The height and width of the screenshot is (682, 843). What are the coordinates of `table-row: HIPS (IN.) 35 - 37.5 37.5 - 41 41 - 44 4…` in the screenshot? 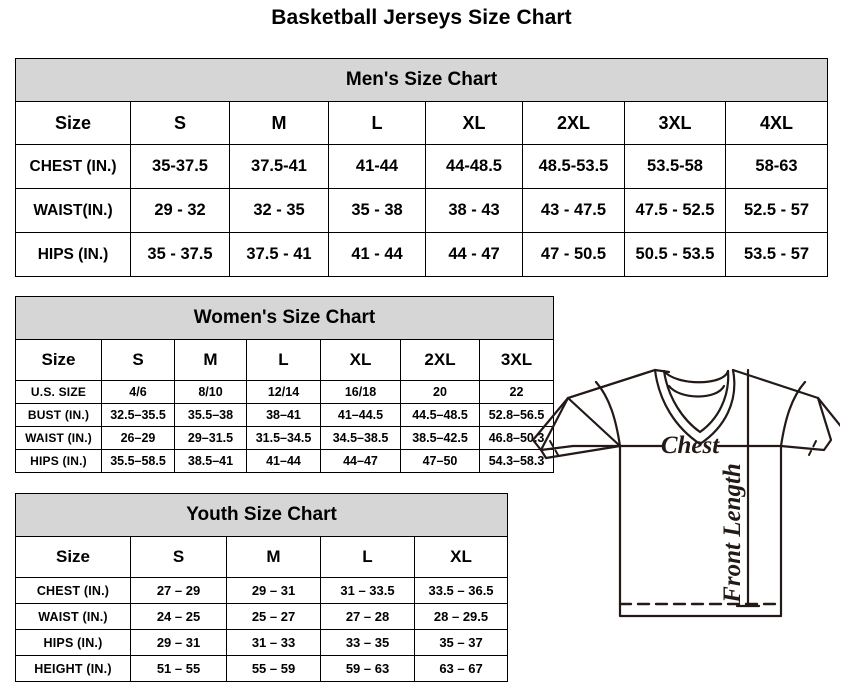 It's located at (422, 254).